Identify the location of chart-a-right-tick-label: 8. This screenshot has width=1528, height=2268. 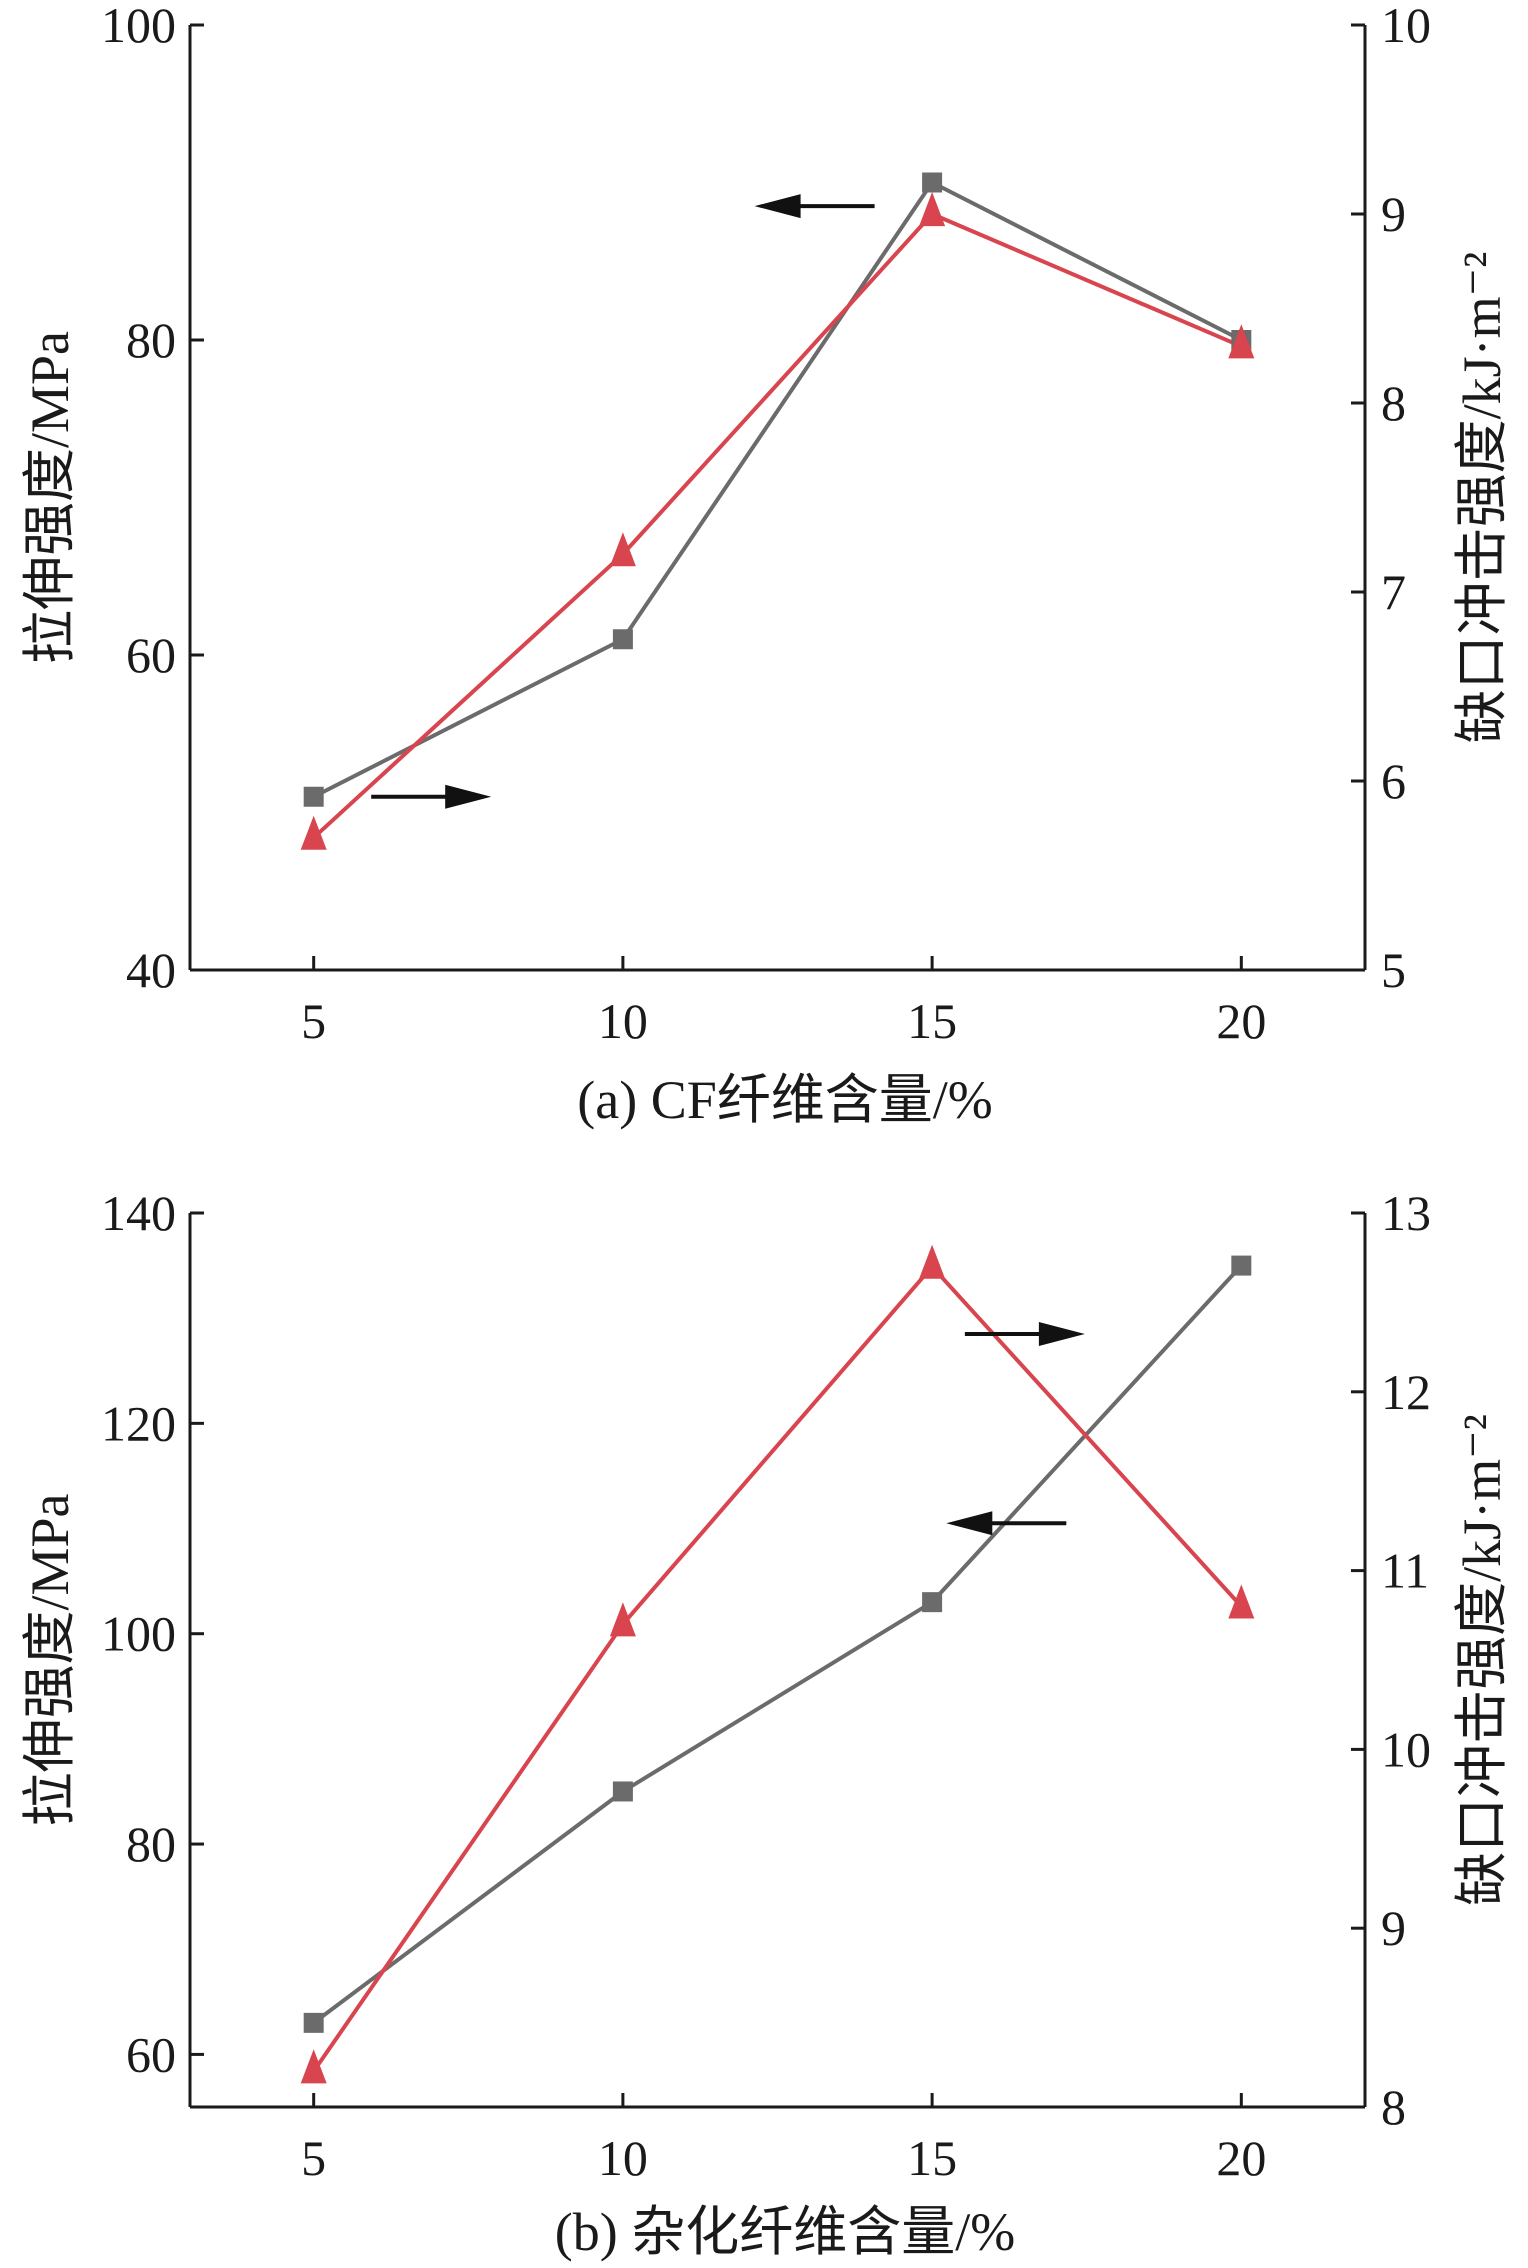
(1393, 403).